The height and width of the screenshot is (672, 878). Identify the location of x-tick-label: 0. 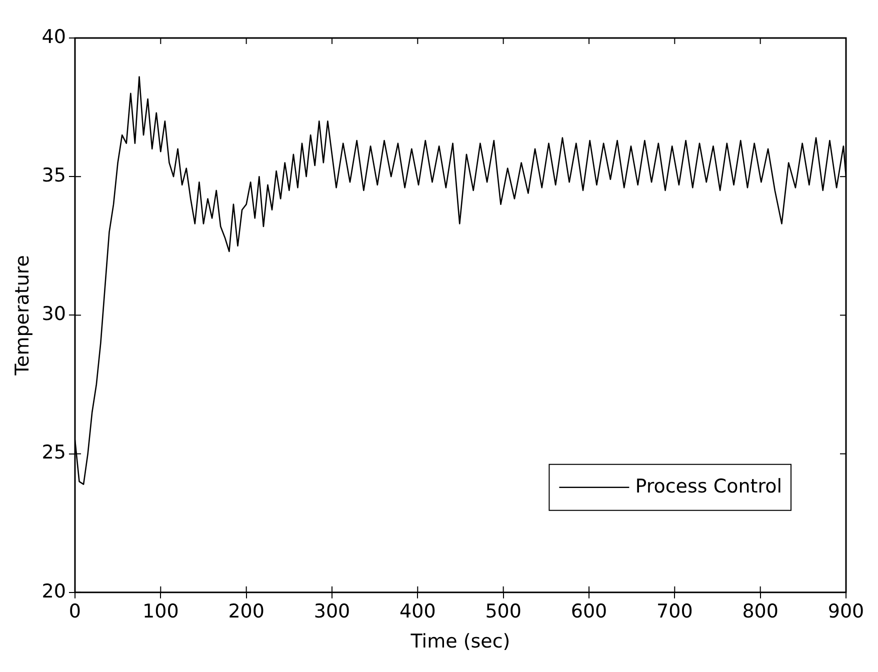
(75, 611).